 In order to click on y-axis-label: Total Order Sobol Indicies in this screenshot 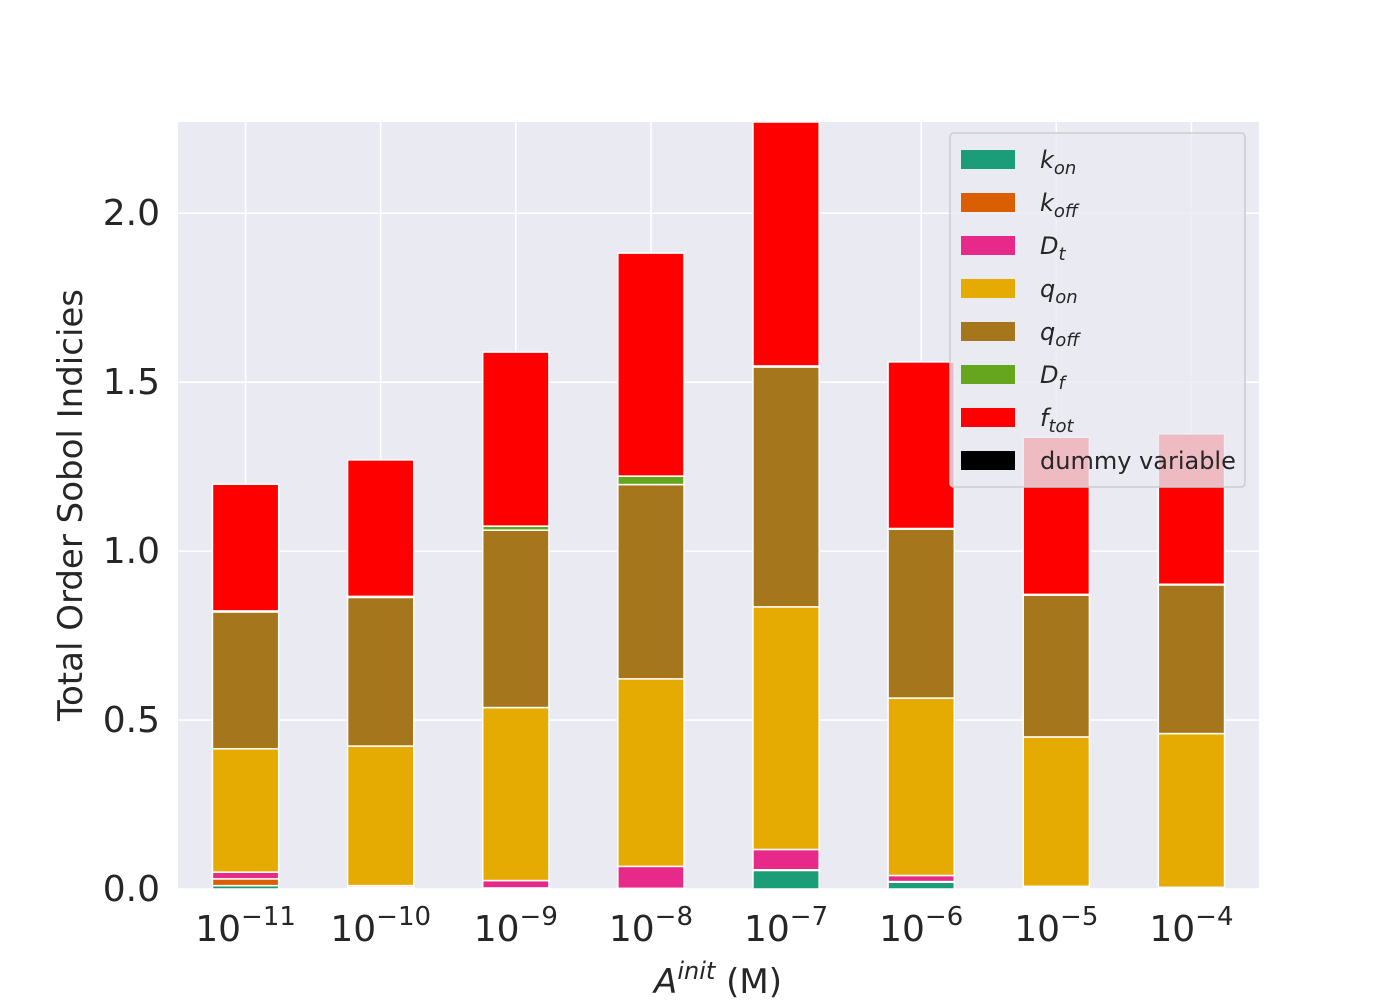, I will do `click(71, 505)`.